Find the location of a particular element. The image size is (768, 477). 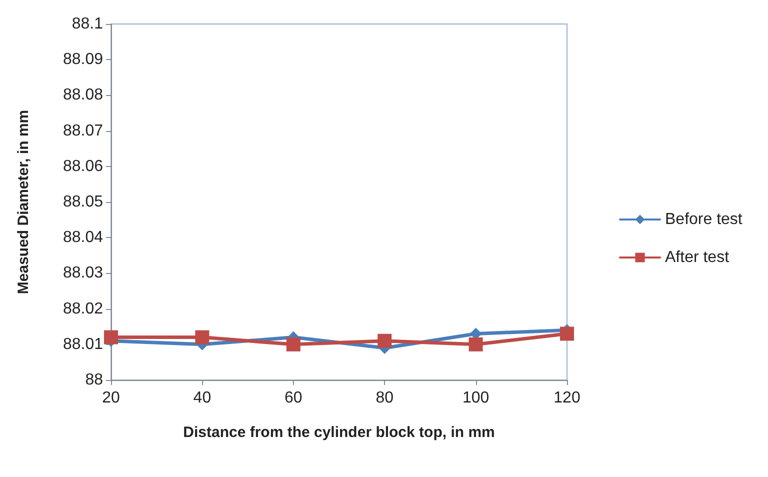

legend-label: After test is located at coordinates (697, 257).